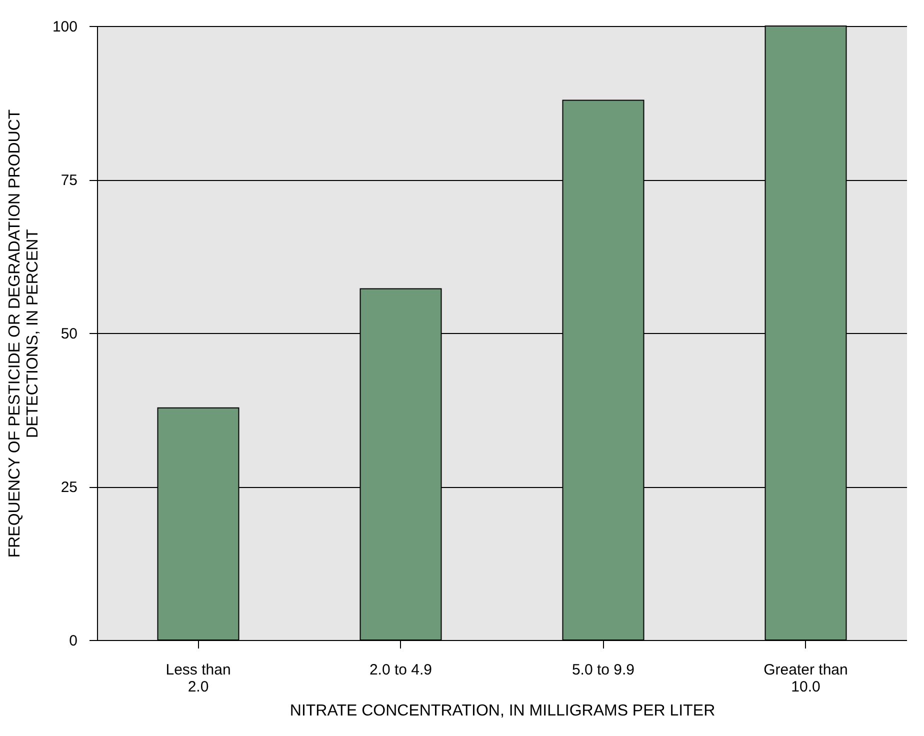 The image size is (924, 736). Describe the element at coordinates (24, 333) in the screenshot. I see `y-axis-title: FREQUENCY OF PESTICIDE OR DEGRADATION PRODUCT DETECTIONS, IN PERCENT` at that location.